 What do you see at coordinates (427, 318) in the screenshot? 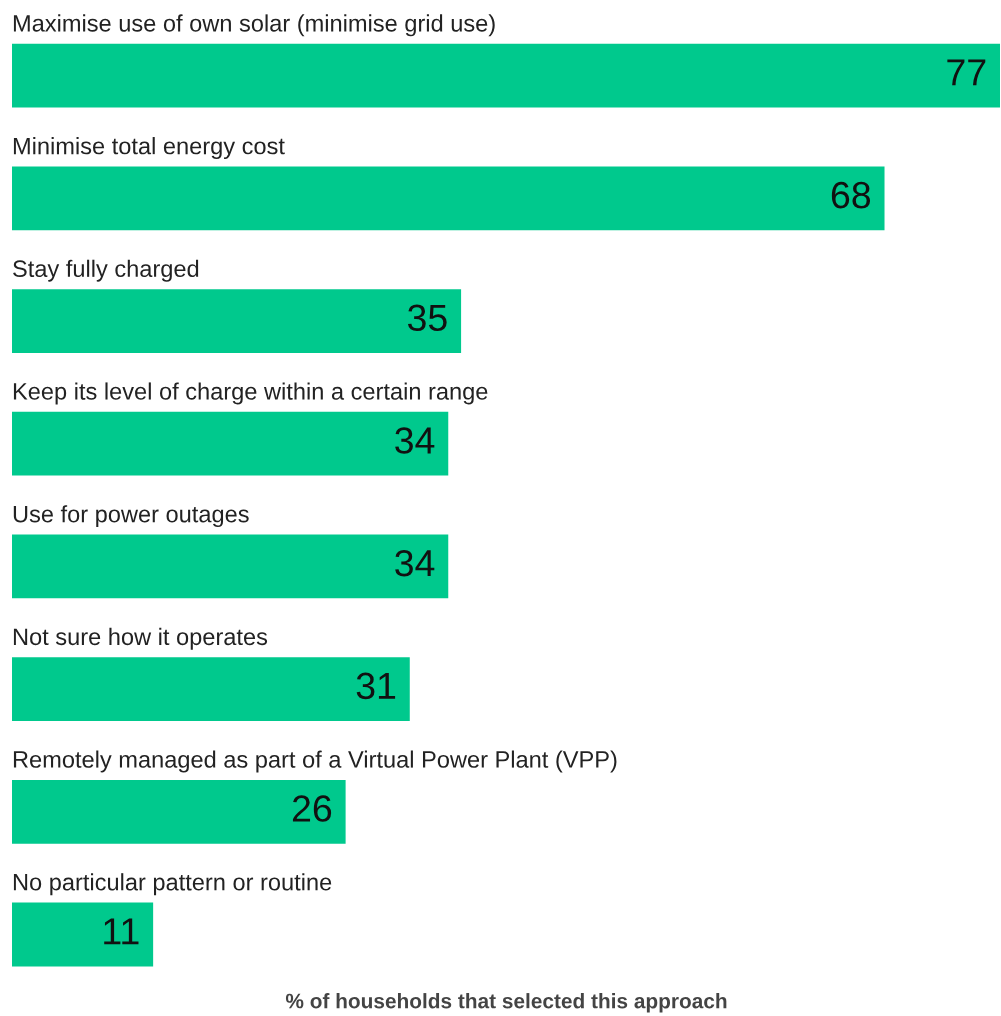
I see `data-label: 35` at bounding box center [427, 318].